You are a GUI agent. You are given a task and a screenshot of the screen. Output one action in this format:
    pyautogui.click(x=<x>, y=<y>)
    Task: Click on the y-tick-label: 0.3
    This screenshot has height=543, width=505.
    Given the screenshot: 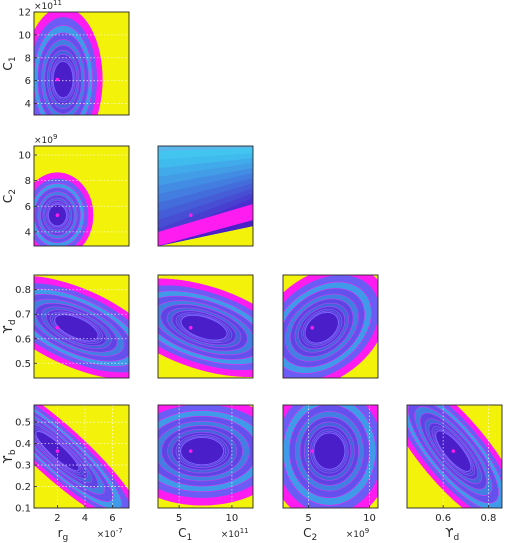 What is the action you would take?
    pyautogui.click(x=23, y=466)
    